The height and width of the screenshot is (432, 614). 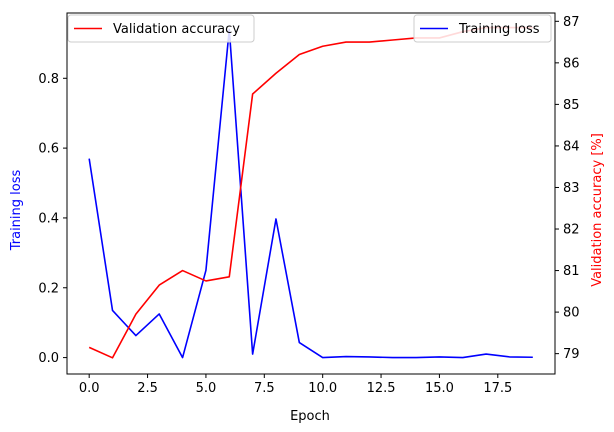 What do you see at coordinates (176, 29) in the screenshot?
I see `legend-label-validation-accuracy: Validation accuracy` at bounding box center [176, 29].